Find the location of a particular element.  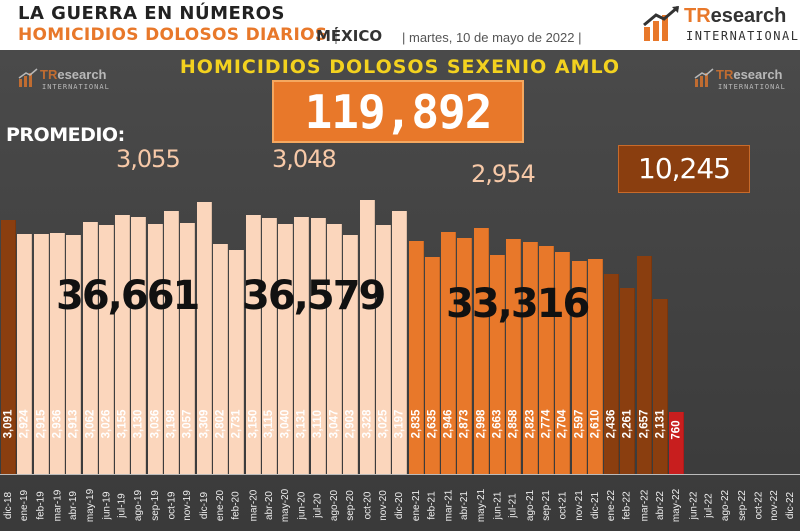

x-tick-label: jun-19 is located at coordinates (106, 503).